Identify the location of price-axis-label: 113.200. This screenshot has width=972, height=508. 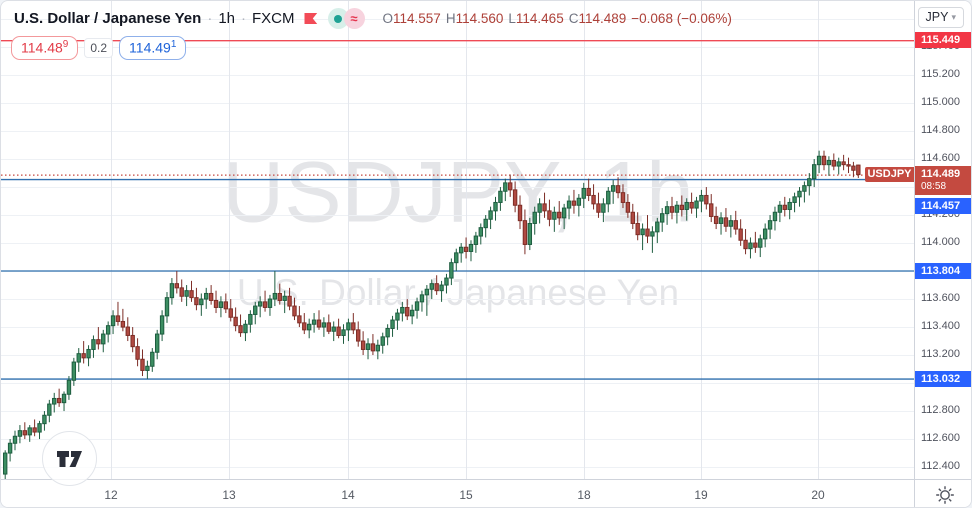
(940, 354).